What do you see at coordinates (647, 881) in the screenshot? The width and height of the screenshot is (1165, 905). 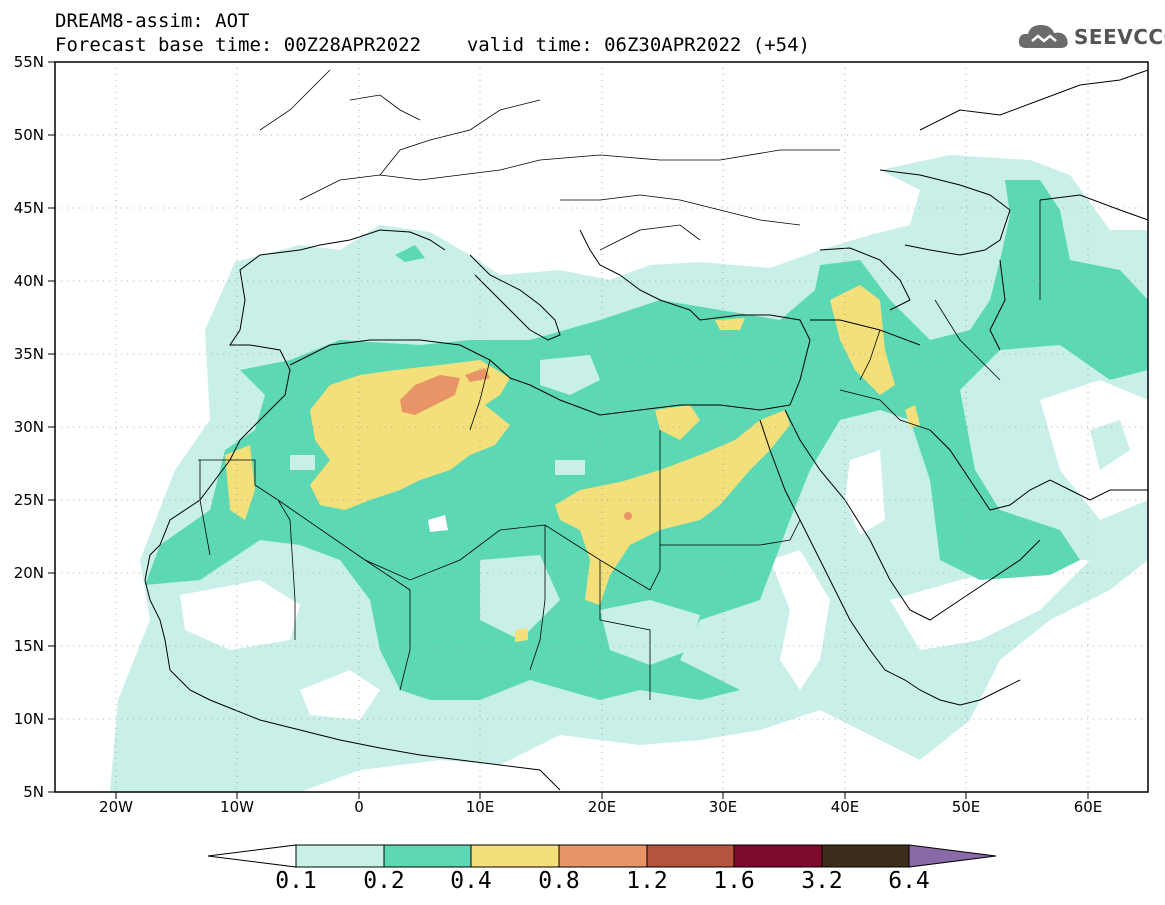 I see `colorbar-label: 1.2` at bounding box center [647, 881].